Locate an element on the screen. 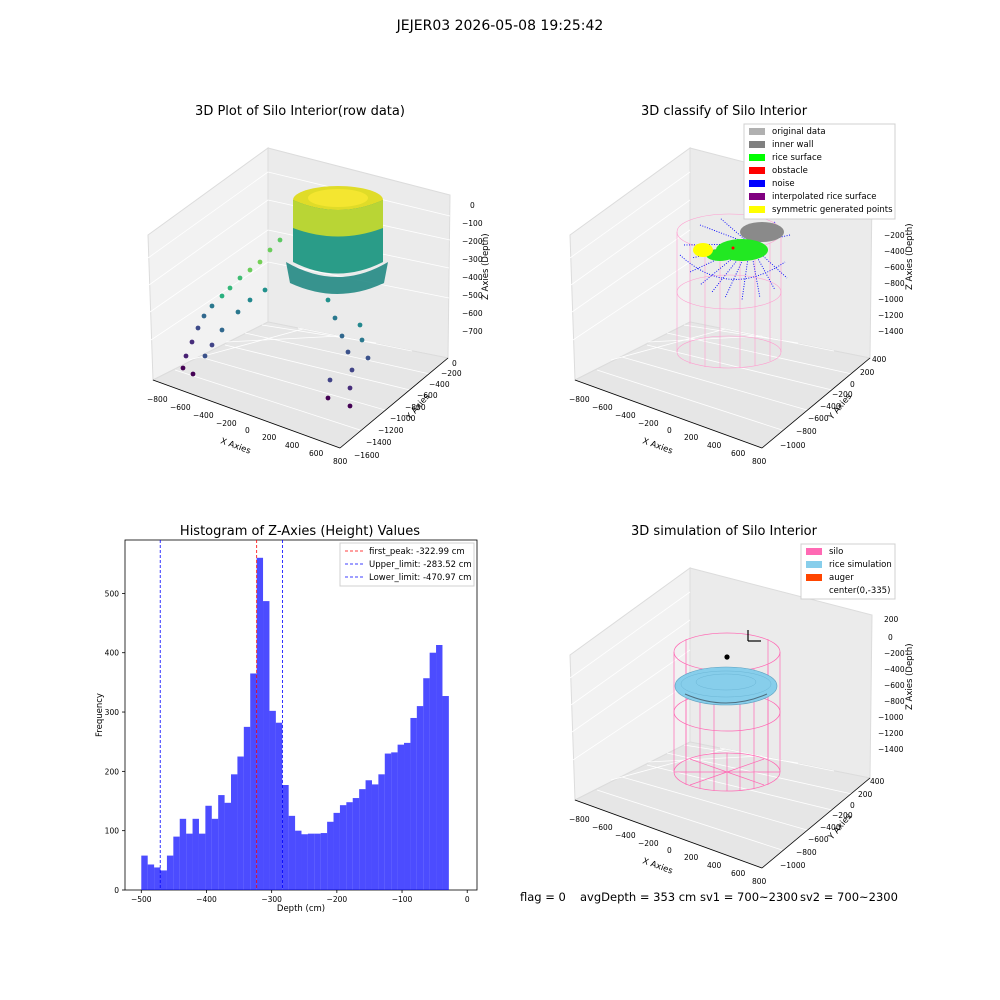  classify-silo-wireframe is located at coordinates (729, 291).